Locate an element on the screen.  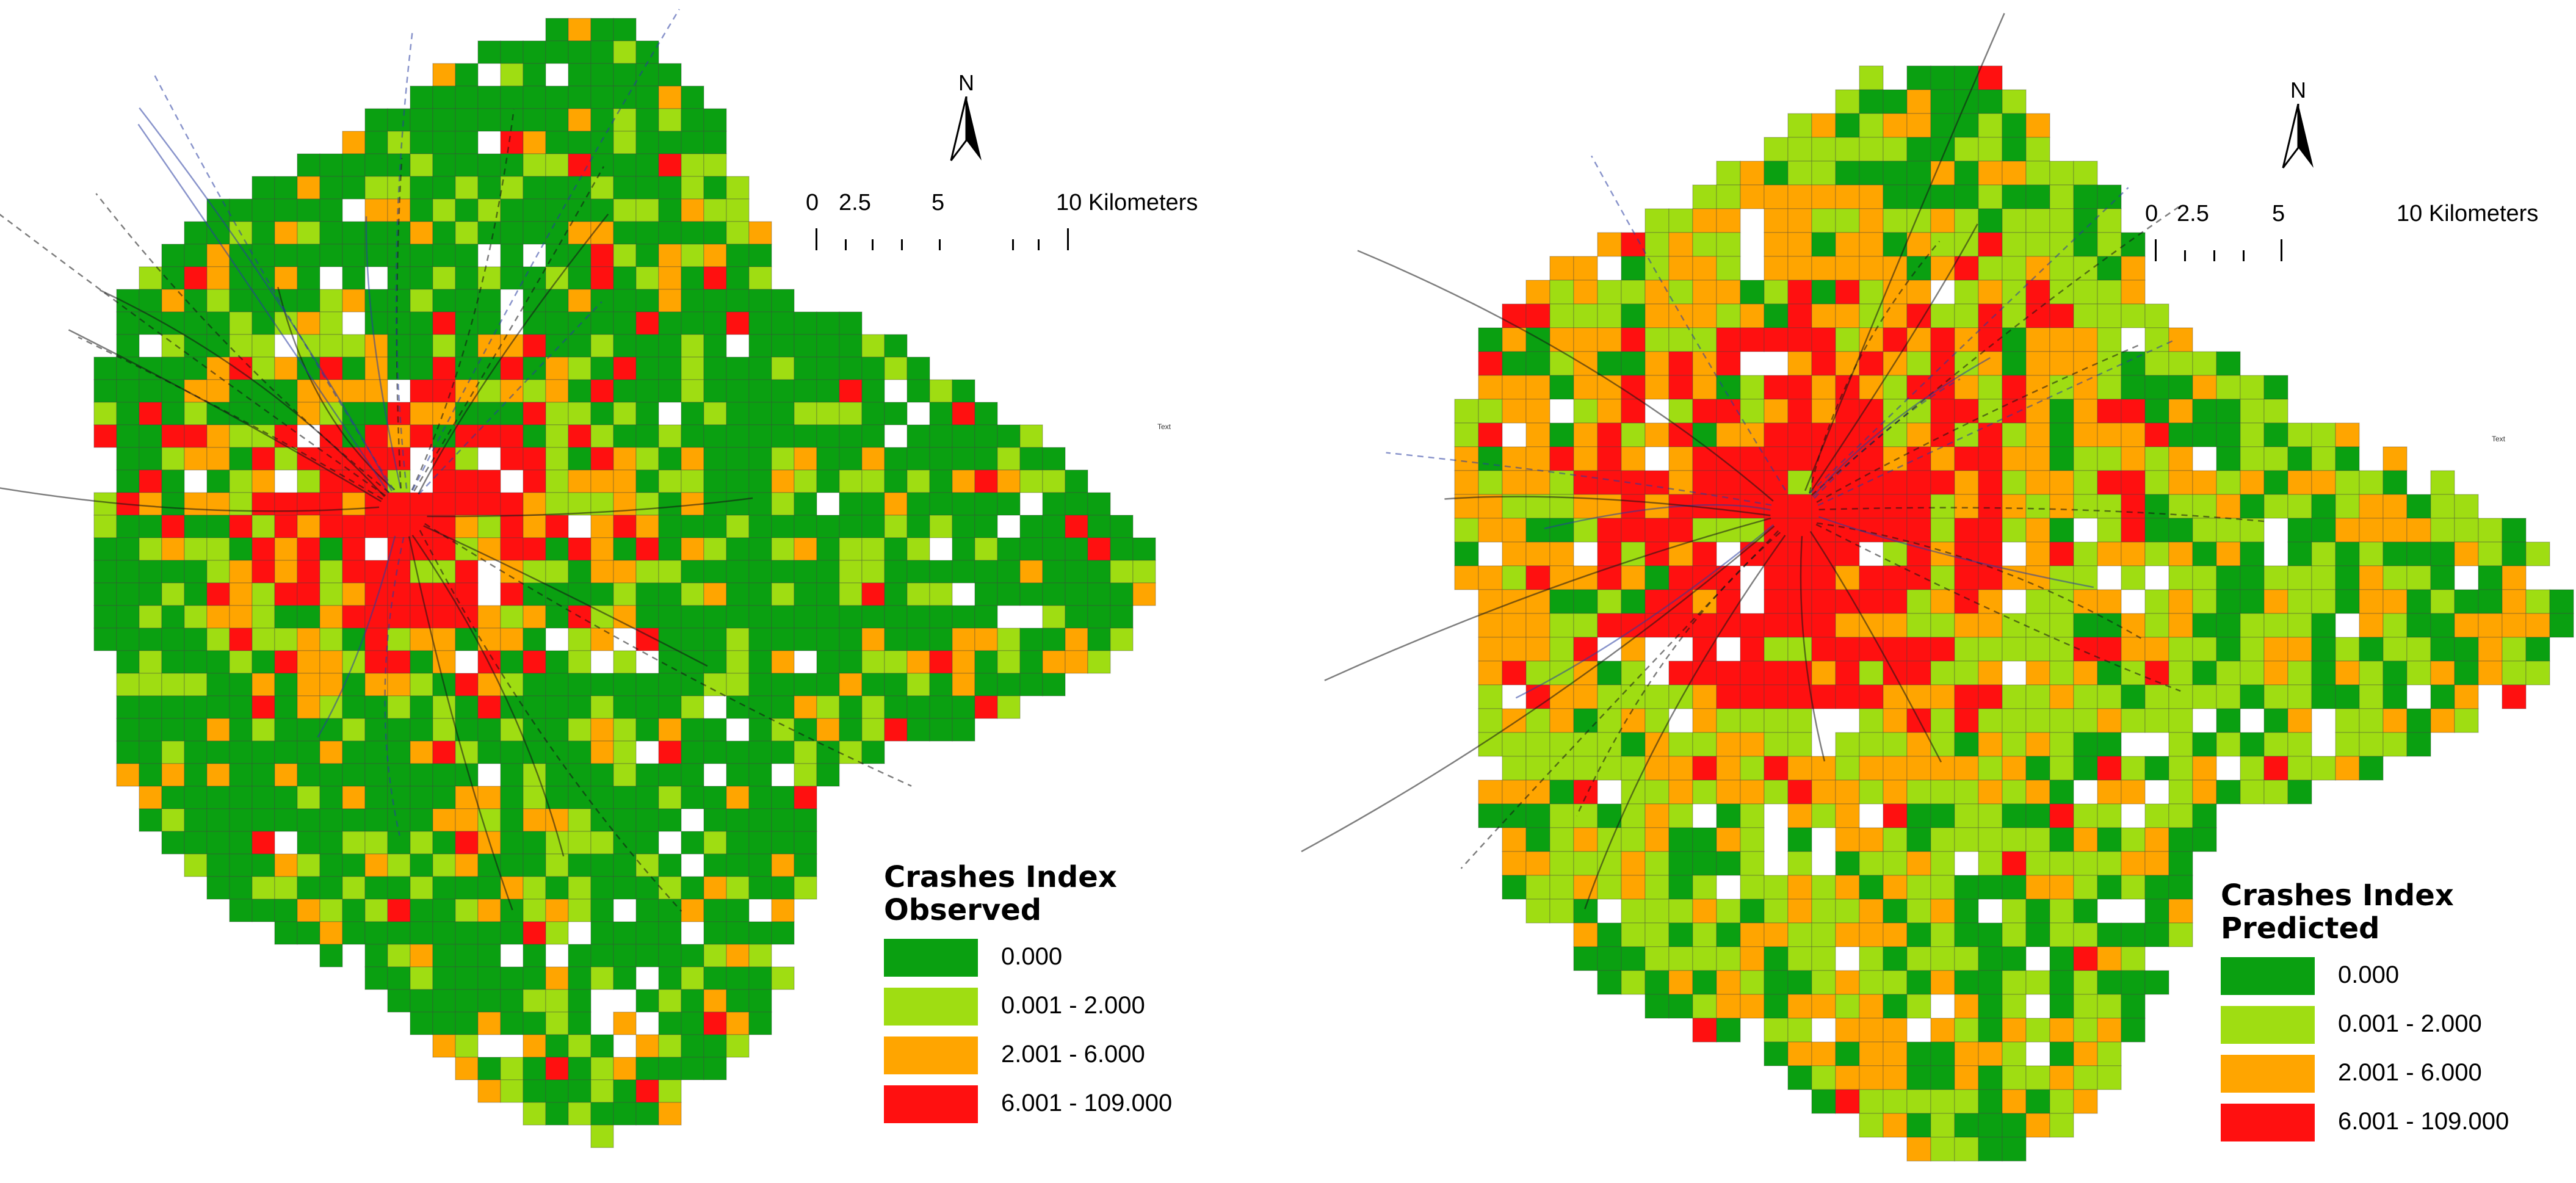
legend-title-line1: Crashes Index is located at coordinates (2337, 895).